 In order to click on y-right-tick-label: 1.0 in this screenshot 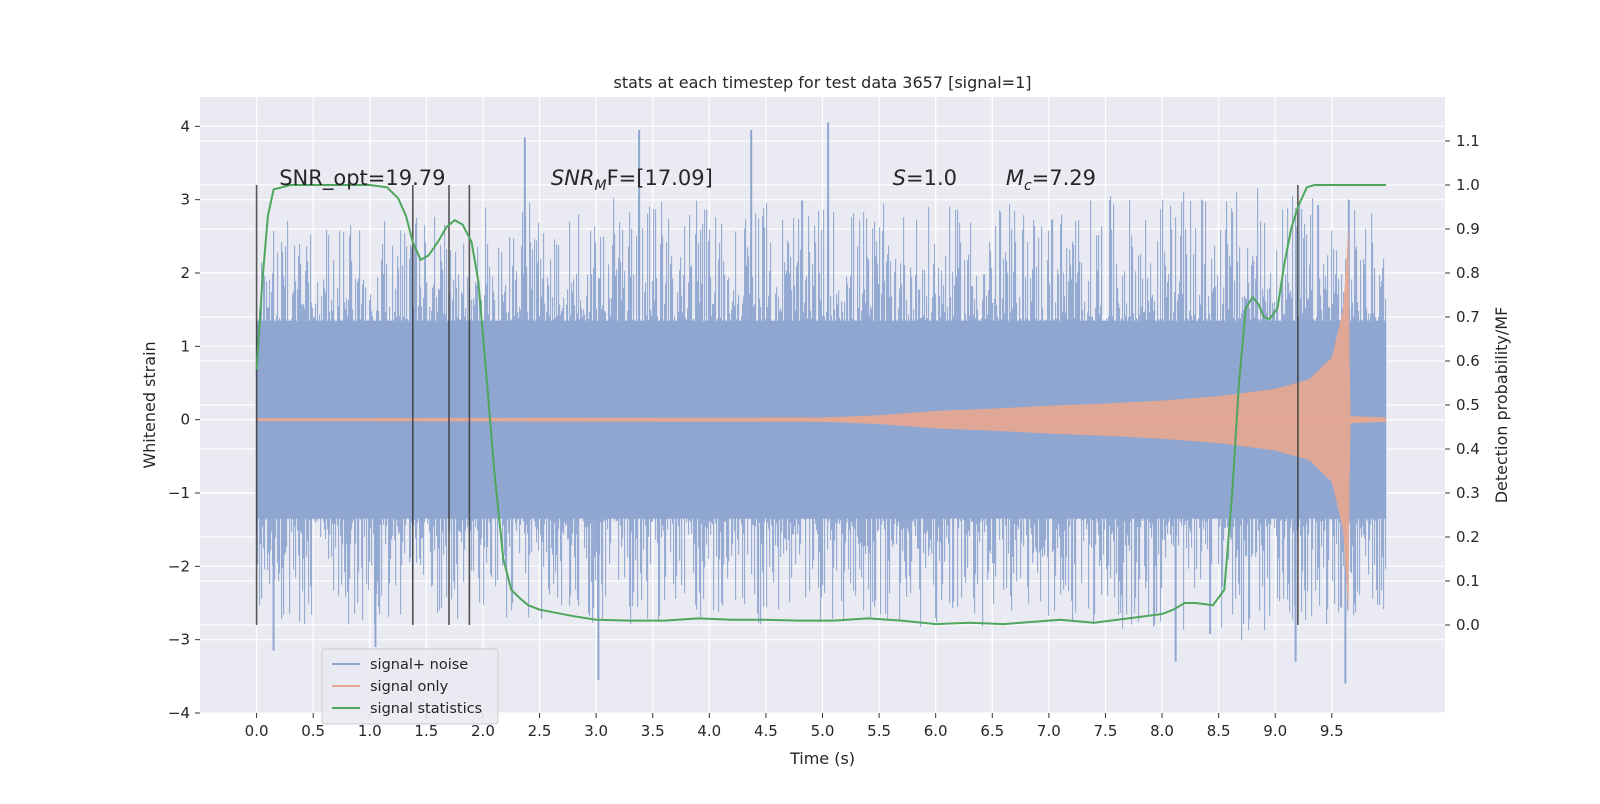, I will do `click(1468, 185)`.